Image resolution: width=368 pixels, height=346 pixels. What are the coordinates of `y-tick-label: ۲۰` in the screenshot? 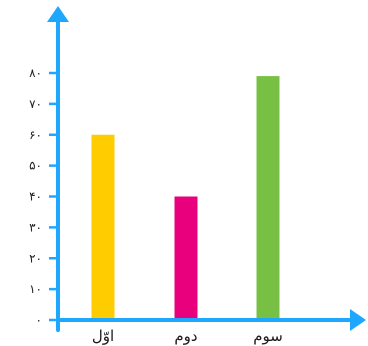 It's located at (35, 258).